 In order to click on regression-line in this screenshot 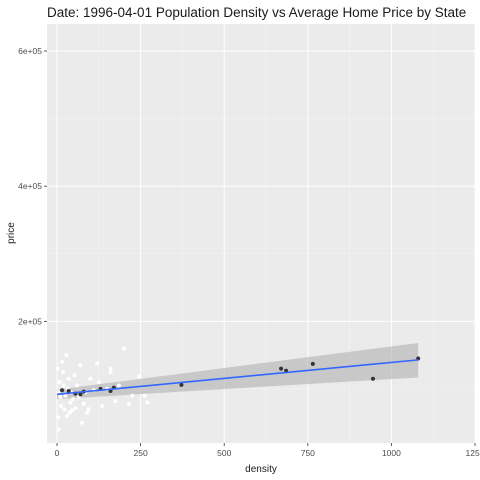, I will do `click(237, 377)`.